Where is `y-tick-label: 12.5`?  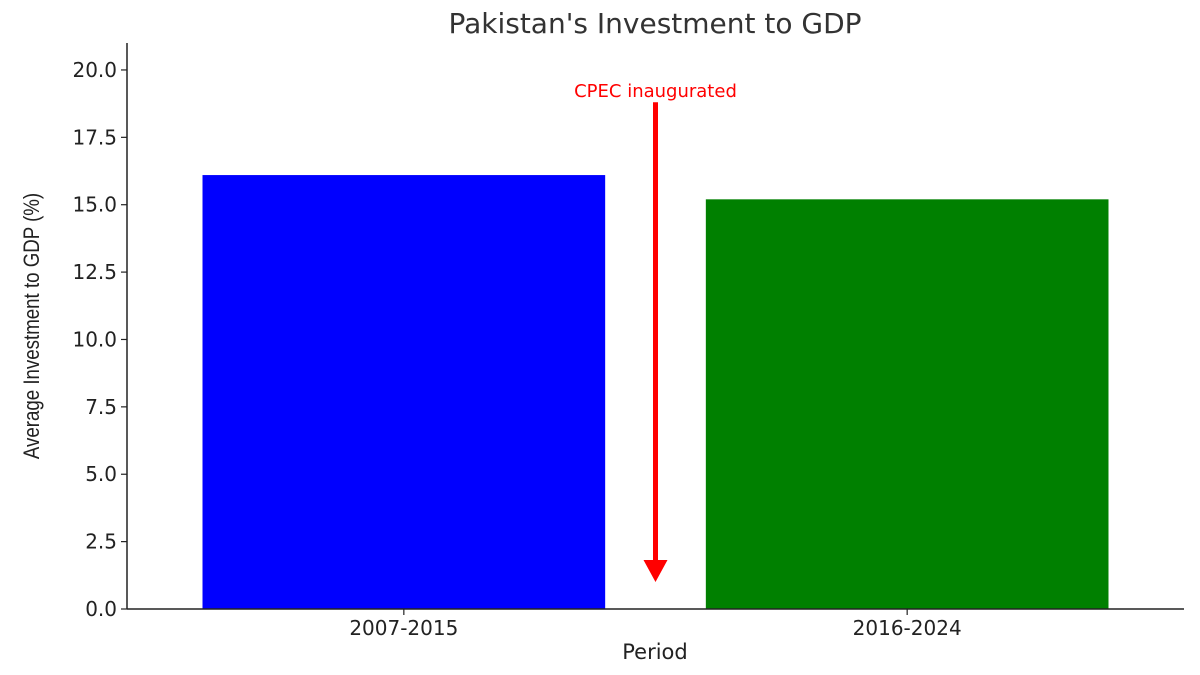
y-tick-label: 12.5 is located at coordinates (94, 272).